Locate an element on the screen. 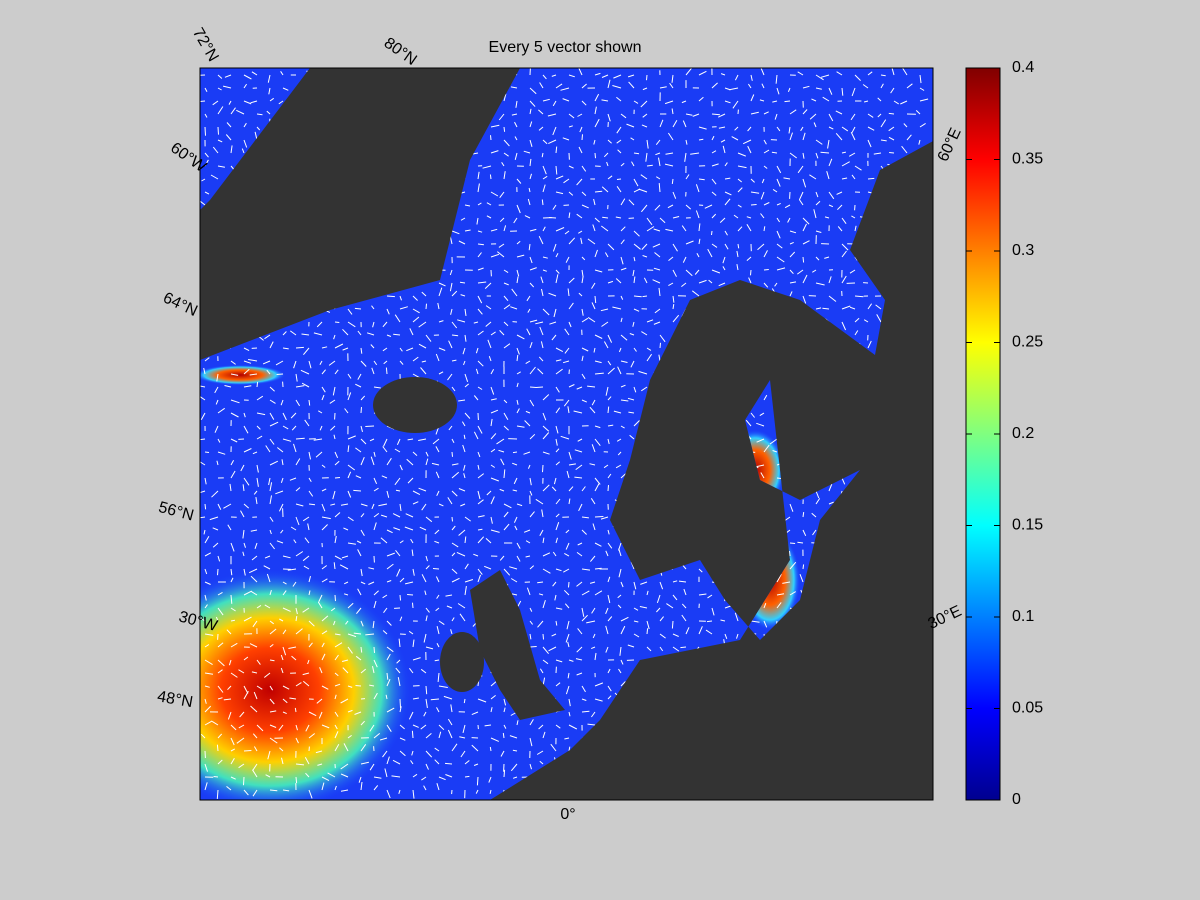 The width and height of the screenshot is (1200, 900). colorbar-tick-label: 0.35 is located at coordinates (1027, 159).